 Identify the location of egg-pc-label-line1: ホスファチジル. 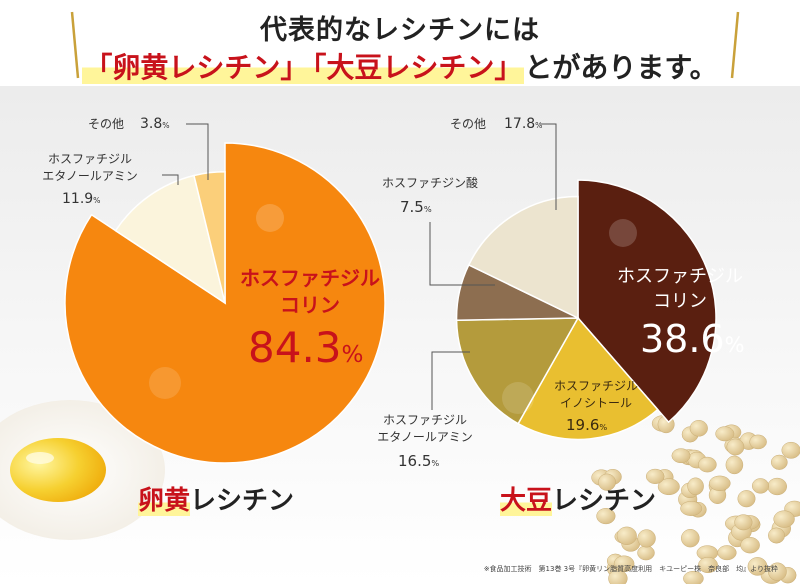
(310, 278).